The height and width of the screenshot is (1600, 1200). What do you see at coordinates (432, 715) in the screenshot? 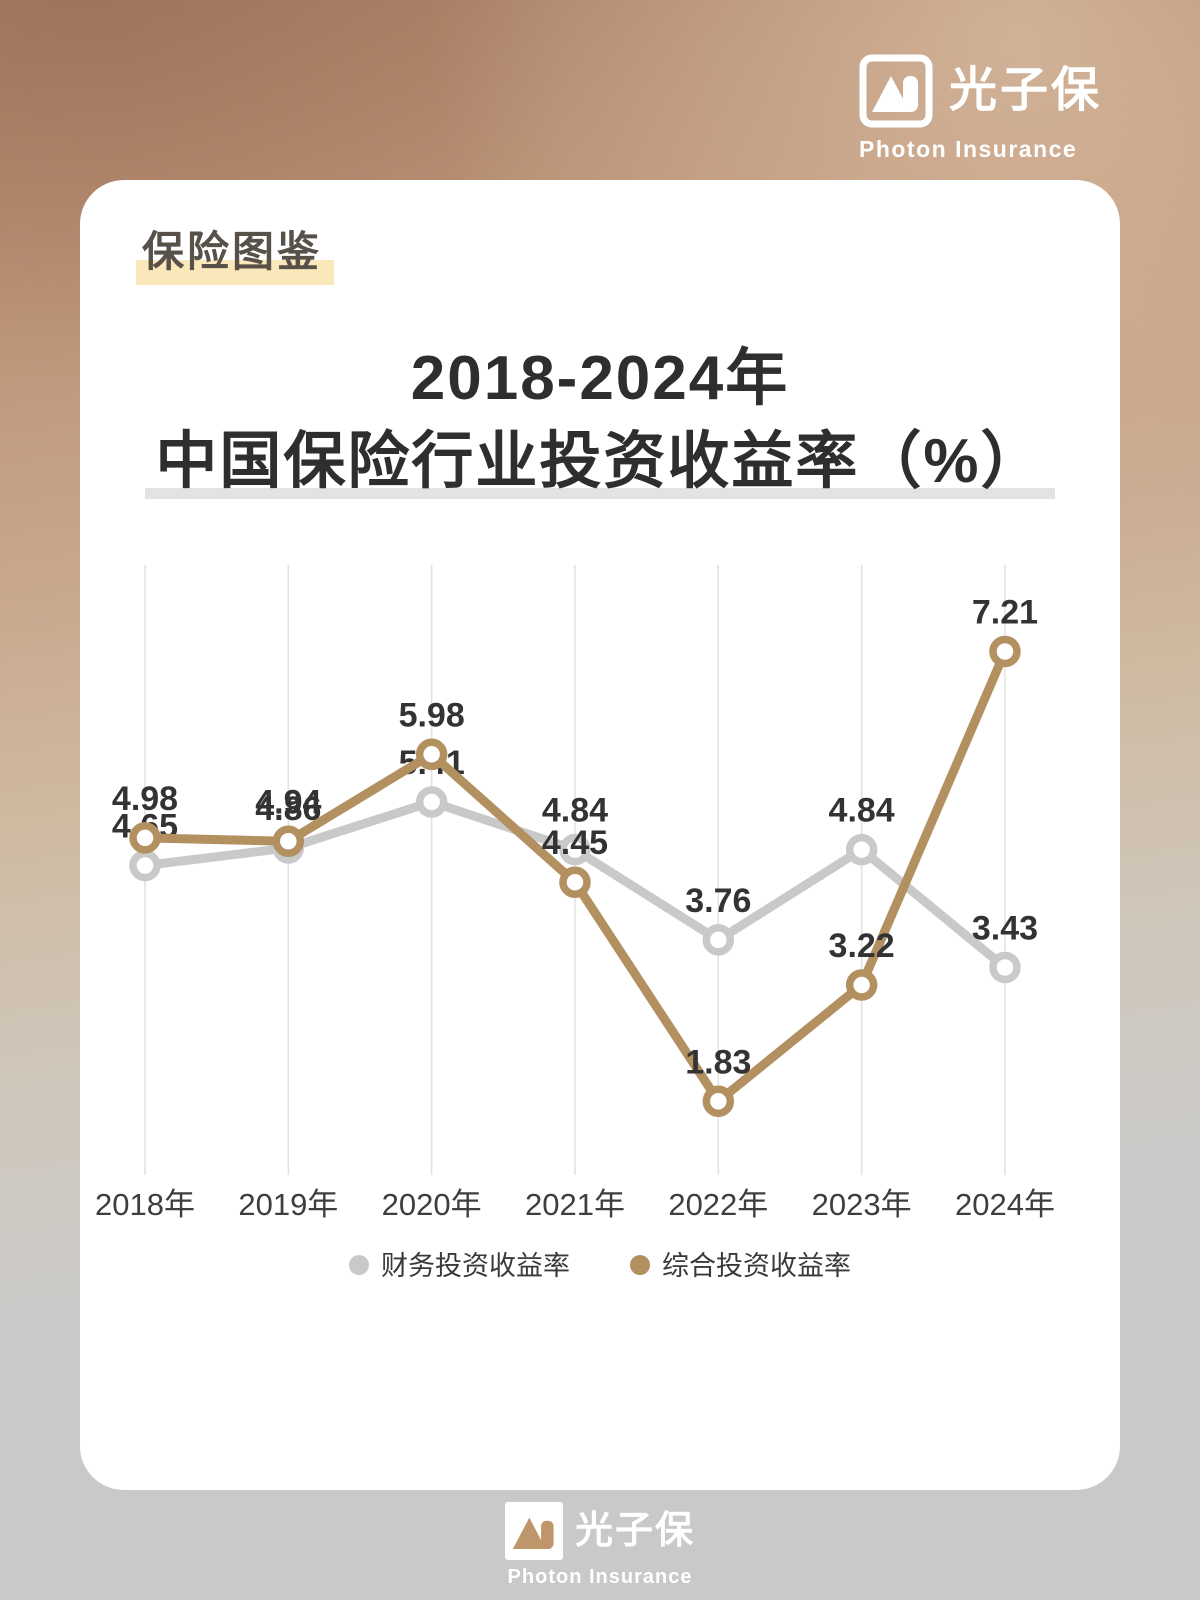
I see `data-label: 5.98` at bounding box center [432, 715].